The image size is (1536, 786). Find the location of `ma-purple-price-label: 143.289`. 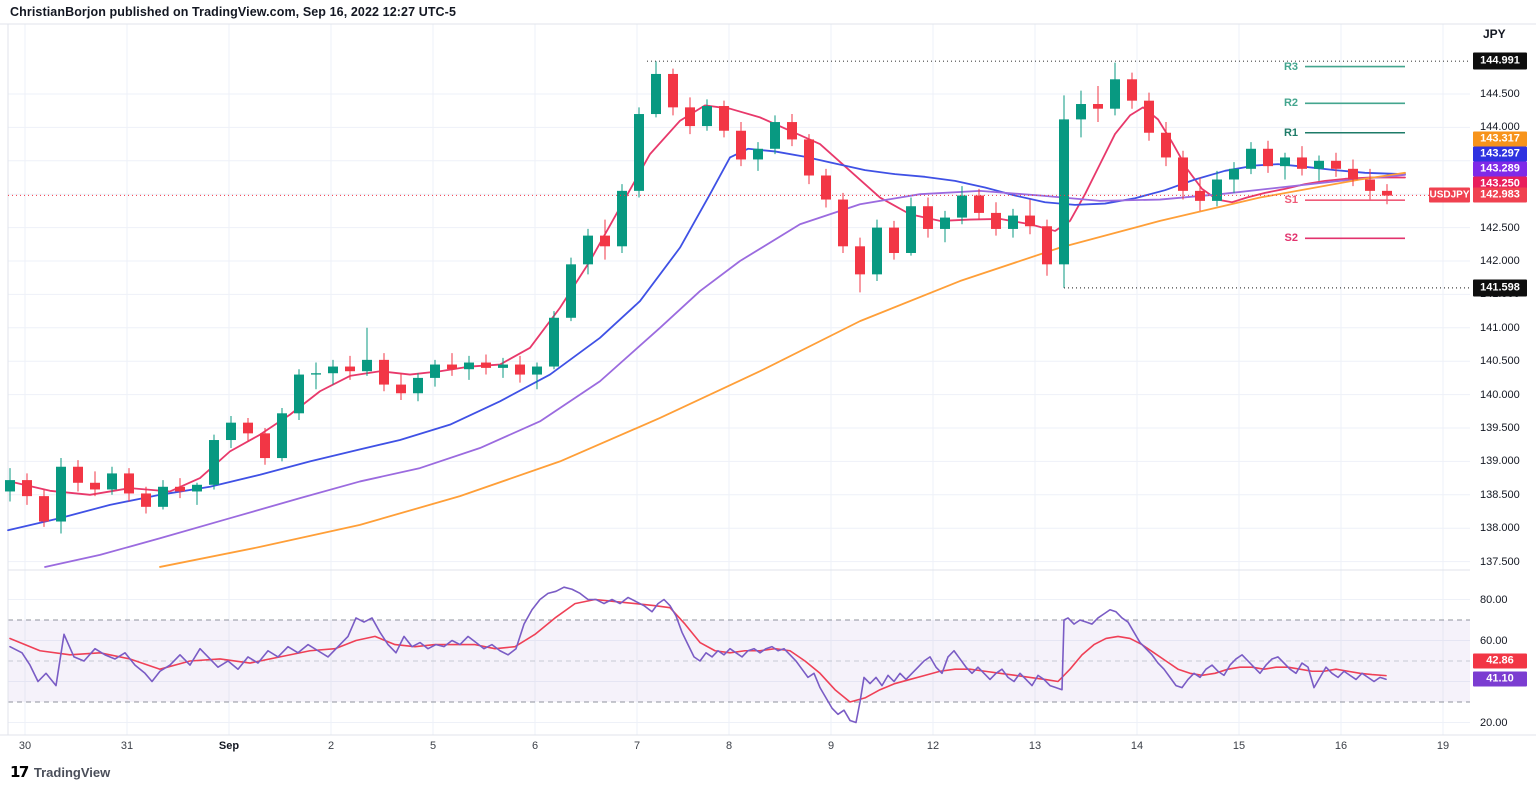

ma-purple-price-label: 143.289 is located at coordinates (1500, 169).